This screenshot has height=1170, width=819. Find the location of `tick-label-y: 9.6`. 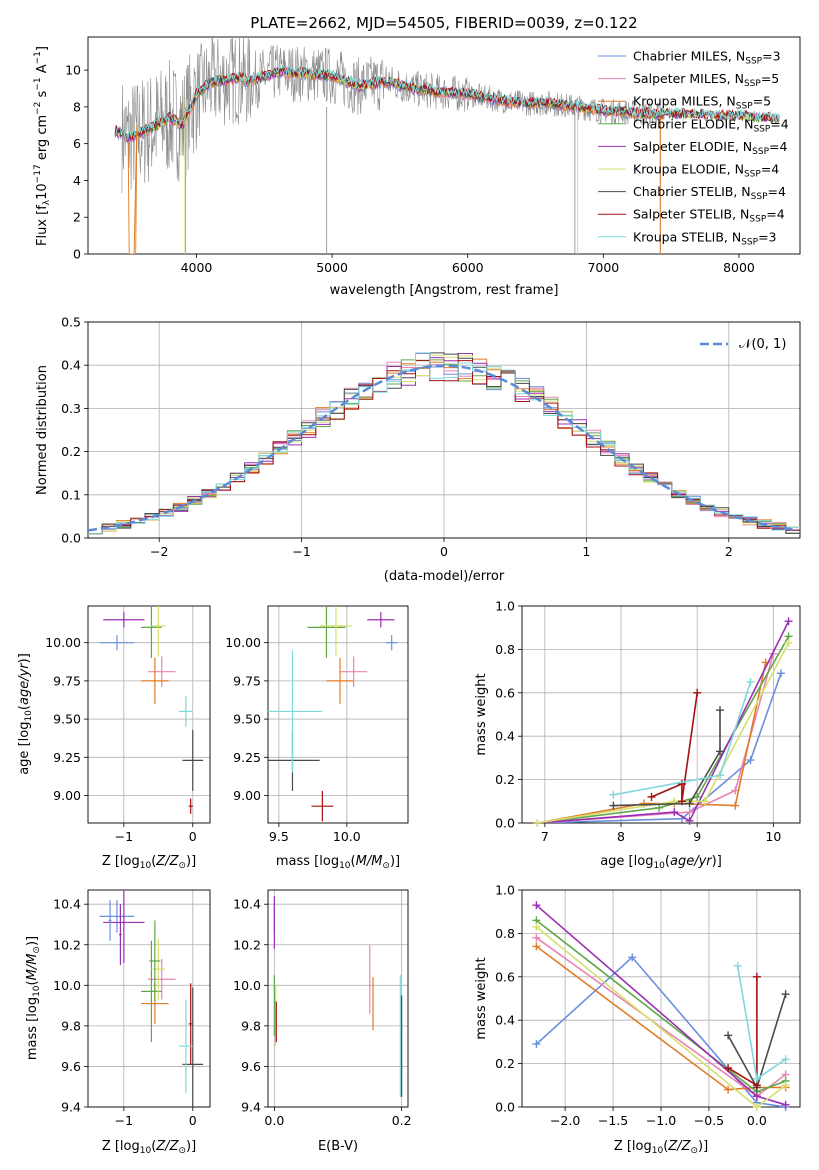

tick-label-y: 9.6 is located at coordinates (251, 1066).